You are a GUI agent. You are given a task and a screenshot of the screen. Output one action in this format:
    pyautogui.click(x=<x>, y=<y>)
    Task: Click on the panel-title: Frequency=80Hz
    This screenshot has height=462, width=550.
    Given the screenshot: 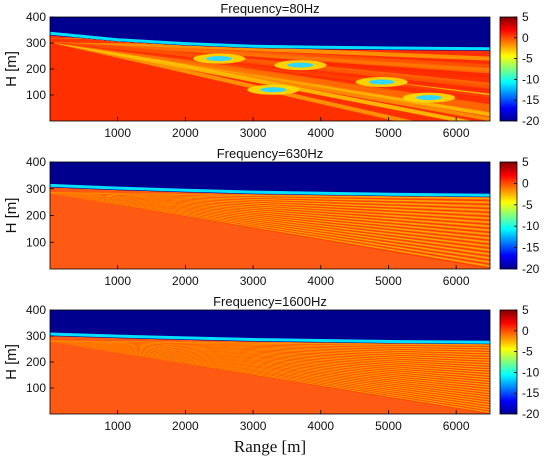 What is the action you would take?
    pyautogui.click(x=269, y=8)
    